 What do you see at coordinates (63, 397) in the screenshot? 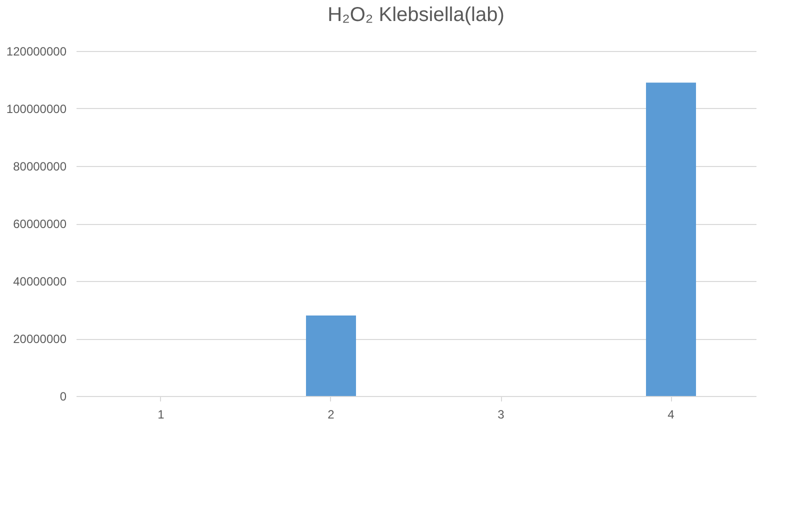
I see `y-tick-label: 0` at bounding box center [63, 397].